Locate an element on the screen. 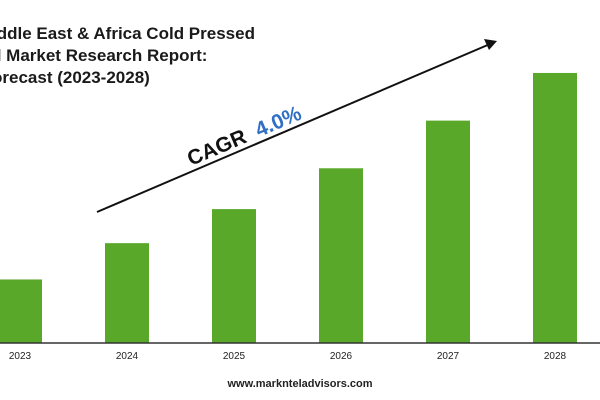 This screenshot has height=400, width=600. title-line-1: iddle East & Africa Cold Pressed is located at coordinates (127, 33).